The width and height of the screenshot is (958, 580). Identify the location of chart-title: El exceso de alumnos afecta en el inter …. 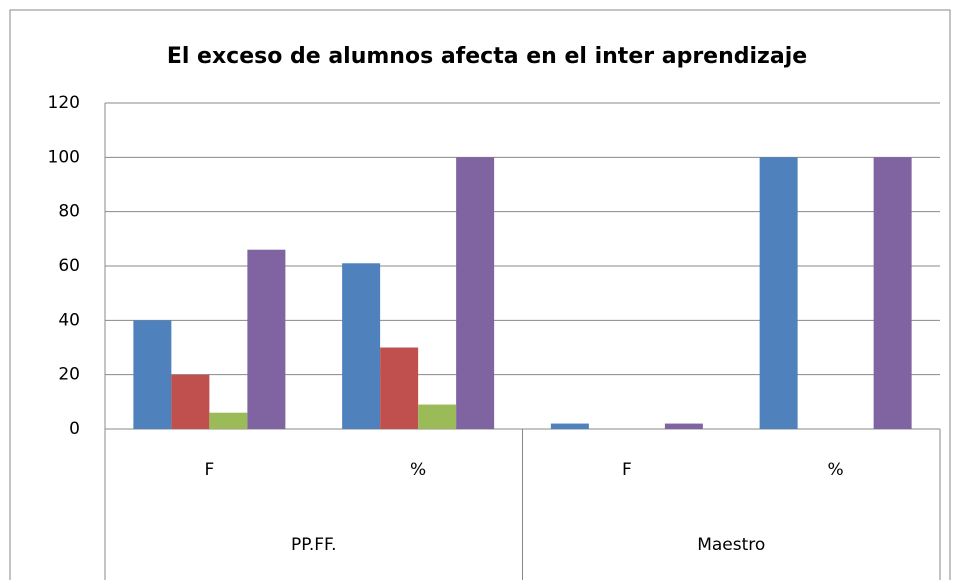
(487, 56).